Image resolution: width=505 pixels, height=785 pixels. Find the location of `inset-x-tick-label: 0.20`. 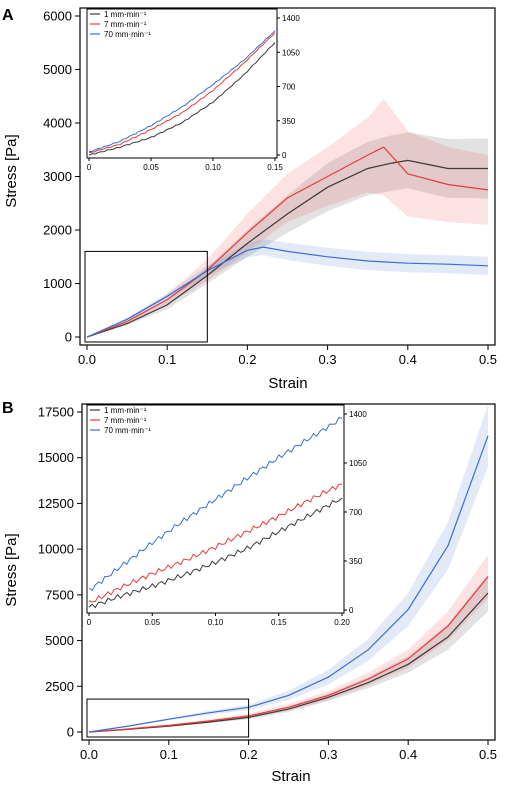

inset-x-tick-label: 0.20 is located at coordinates (342, 622).